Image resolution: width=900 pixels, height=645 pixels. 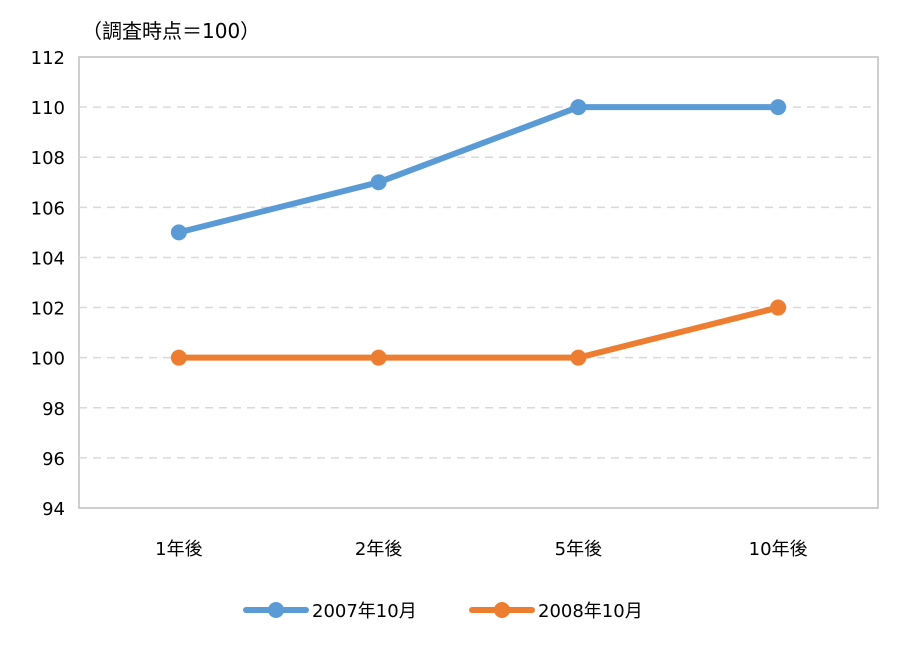 I want to click on x-axis-ticks: 1年後 2年後 5年後 10年後, so click(x=481, y=549).